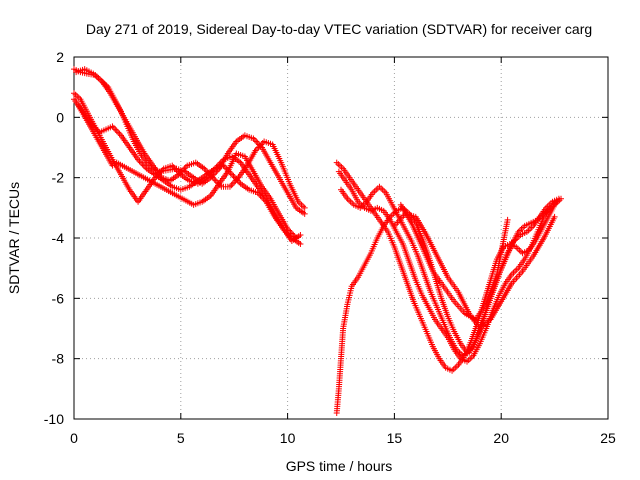 This screenshot has width=640, height=480. I want to click on y-tick-label: -10, so click(54, 419).